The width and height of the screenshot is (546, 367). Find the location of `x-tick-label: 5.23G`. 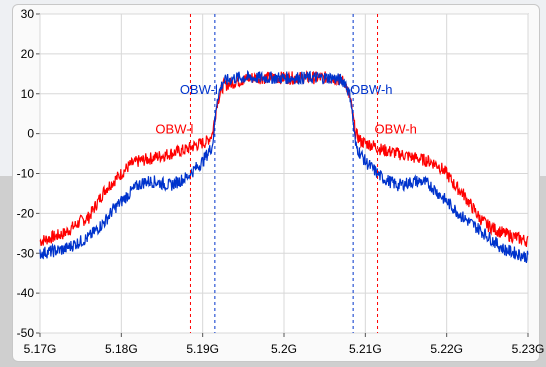

x-tick-label: 5.23G is located at coordinates (528, 349).